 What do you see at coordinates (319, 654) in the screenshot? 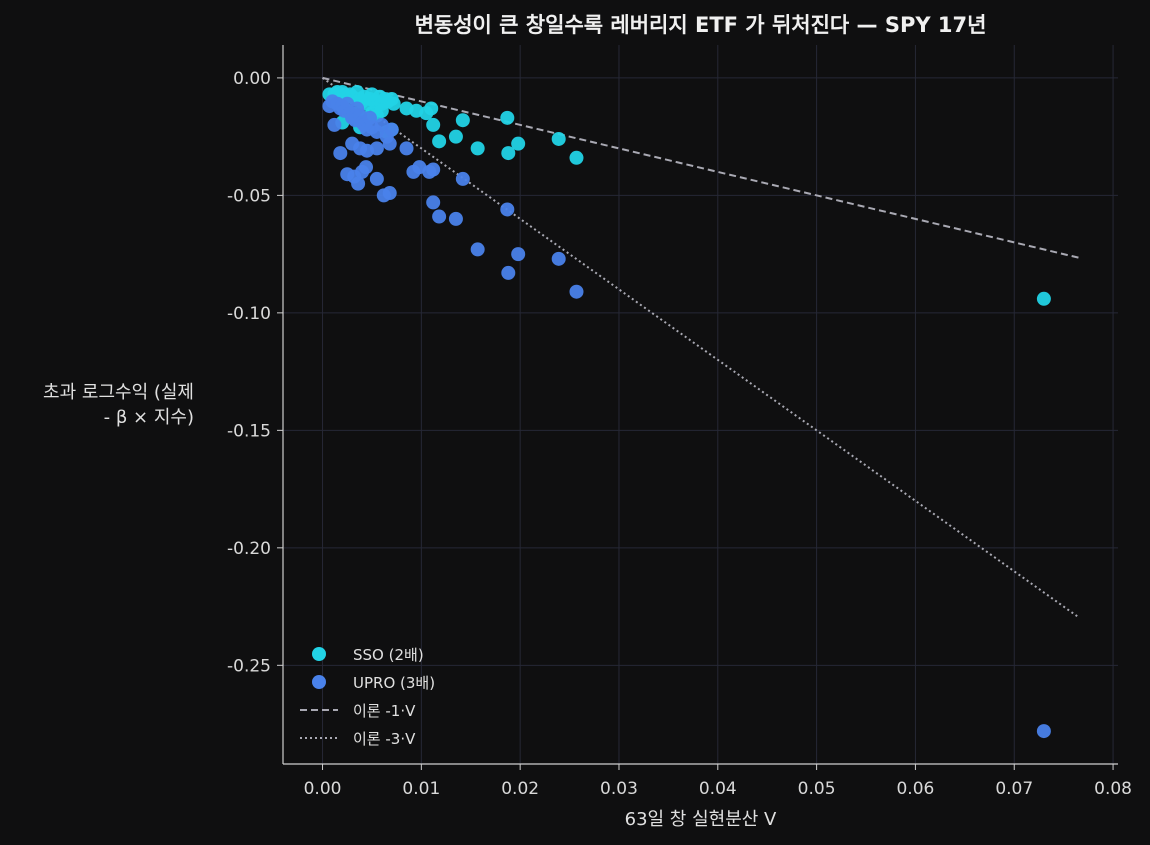
I see `legend-marker-sso` at bounding box center [319, 654].